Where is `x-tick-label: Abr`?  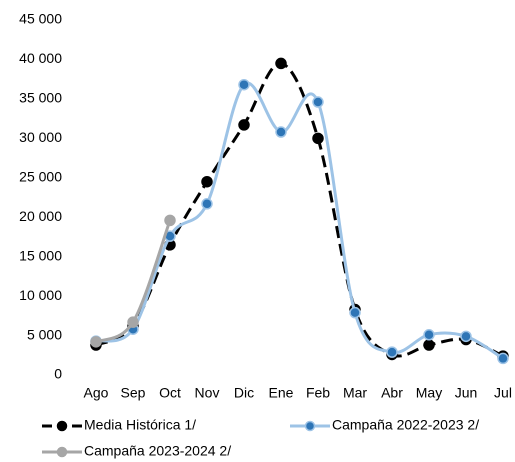
x-tick-label: Abr is located at coordinates (392, 393).